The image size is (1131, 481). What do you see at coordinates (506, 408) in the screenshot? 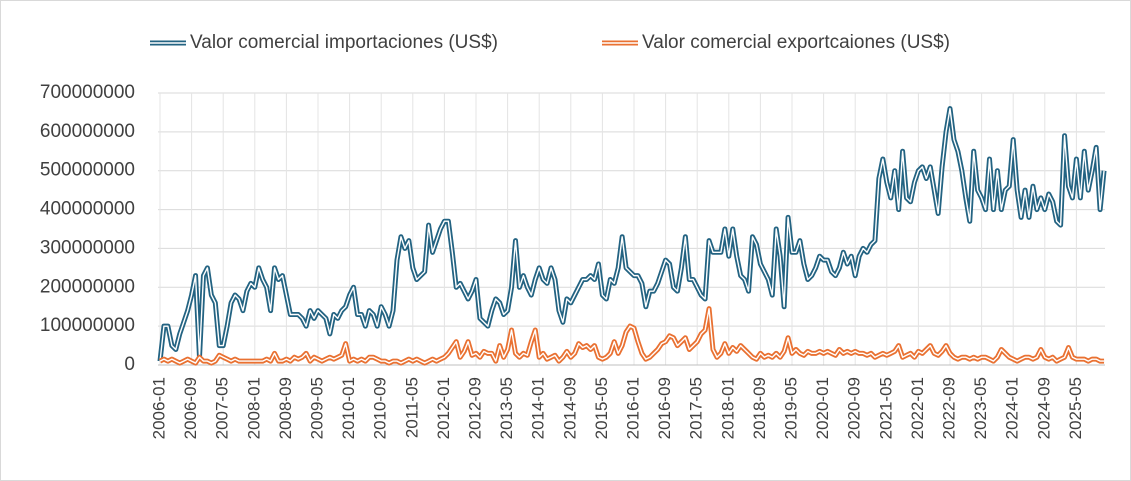
I see `x-tick-label: 2013-05` at bounding box center [506, 408].